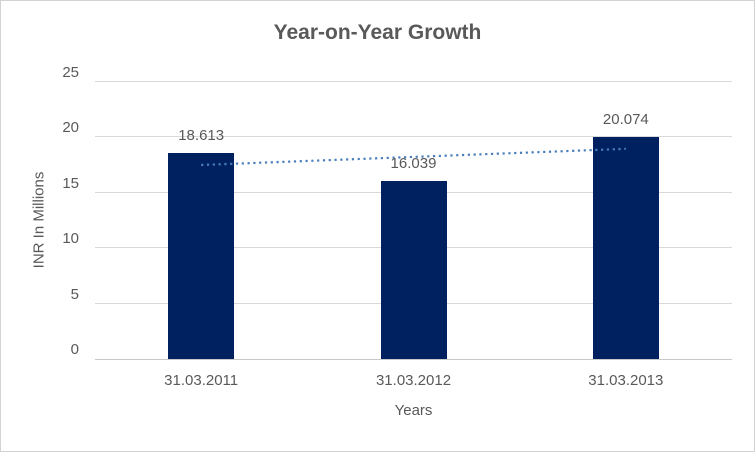  What do you see at coordinates (626, 380) in the screenshot?
I see `x-tick-label: 31.03.2013` at bounding box center [626, 380].